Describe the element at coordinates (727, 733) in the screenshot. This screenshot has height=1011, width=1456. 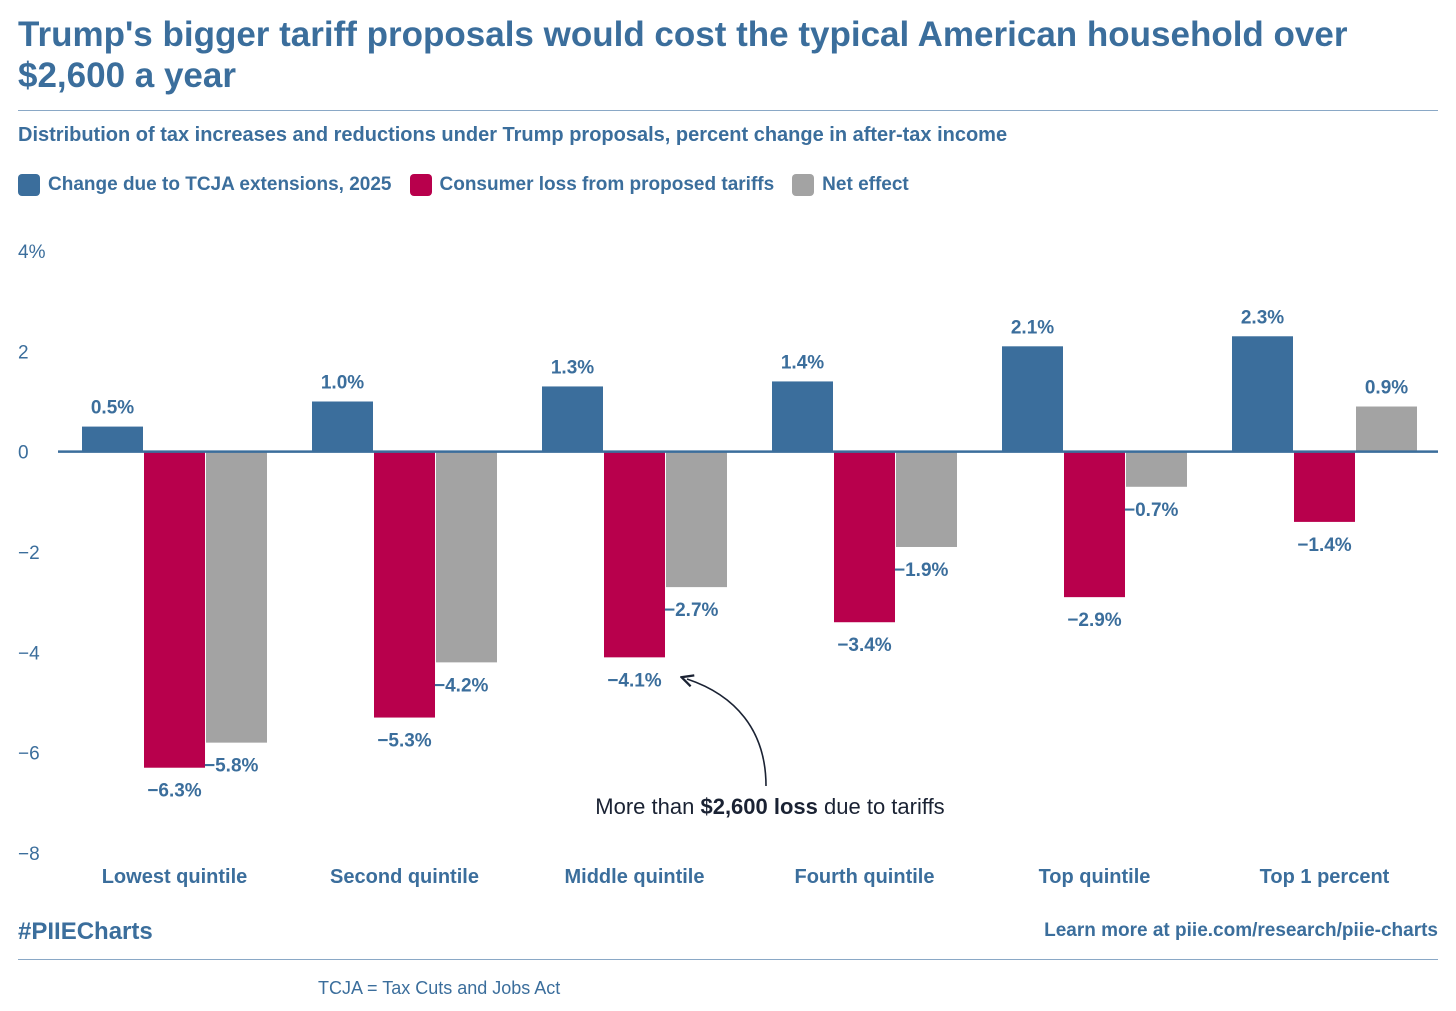
I see `annotation-arrow` at that location.